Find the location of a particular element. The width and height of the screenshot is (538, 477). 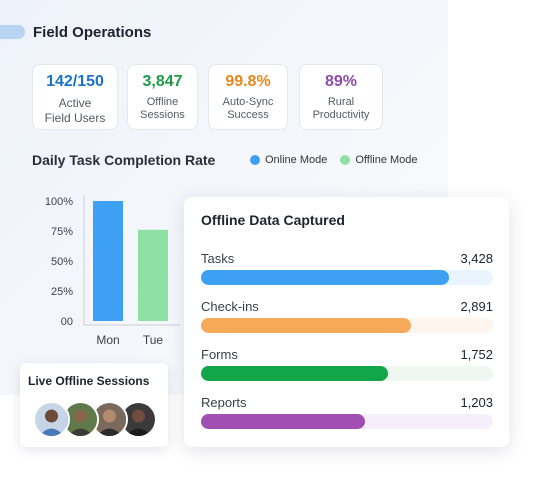

stat-value: 99.8% is located at coordinates (248, 81).